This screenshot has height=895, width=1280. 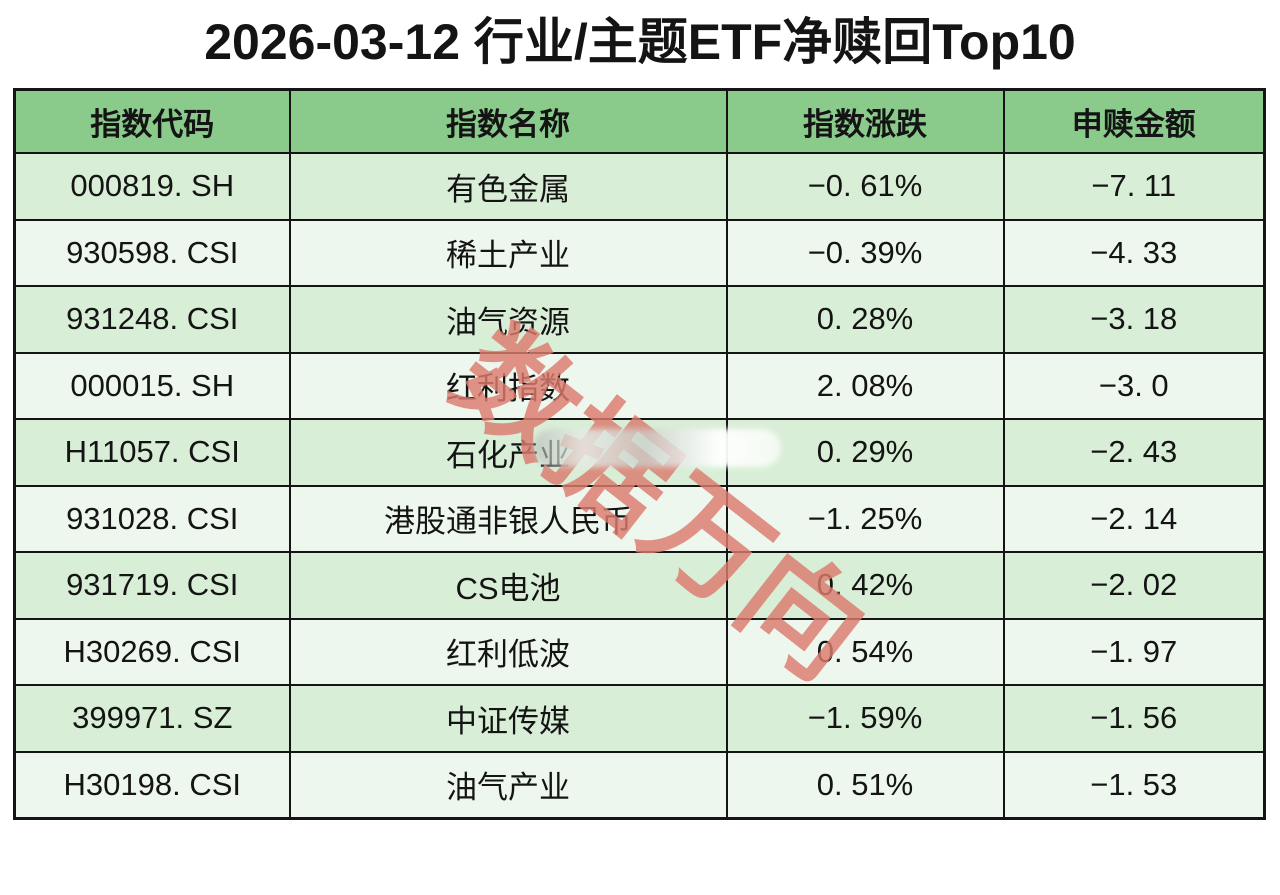 I want to click on table-row: 930598. CSI 稀土产业 −0. 39% −4. 33, so click(x=639, y=252).